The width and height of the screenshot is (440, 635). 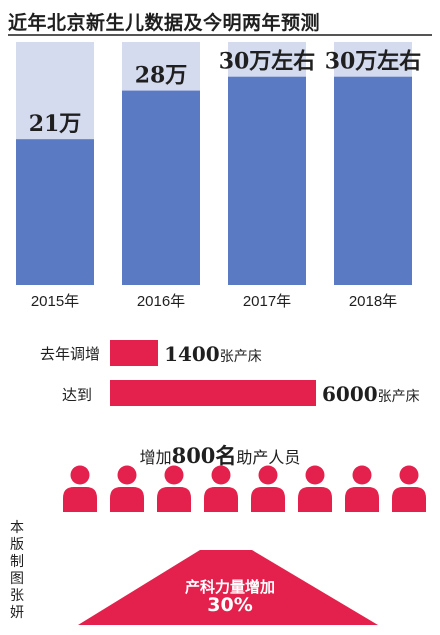 What do you see at coordinates (164, 23) in the screenshot?
I see `chart-title: 近年北京新生儿数据及今明两年预测` at bounding box center [164, 23].